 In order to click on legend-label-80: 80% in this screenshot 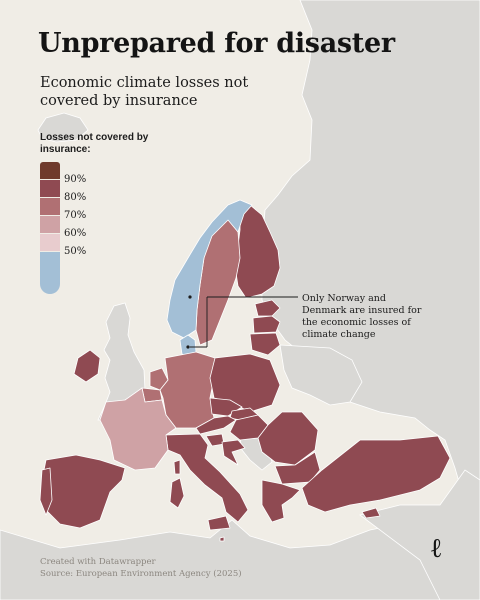, I will do `click(75, 197)`.